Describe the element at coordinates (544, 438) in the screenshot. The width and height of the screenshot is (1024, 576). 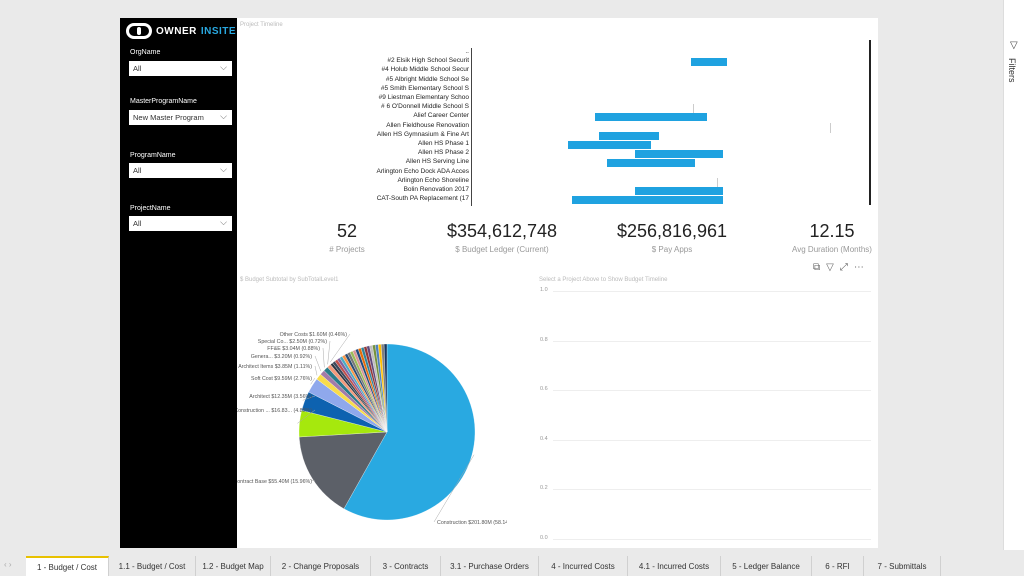
I see `y-tick-label: 0.4` at that location.